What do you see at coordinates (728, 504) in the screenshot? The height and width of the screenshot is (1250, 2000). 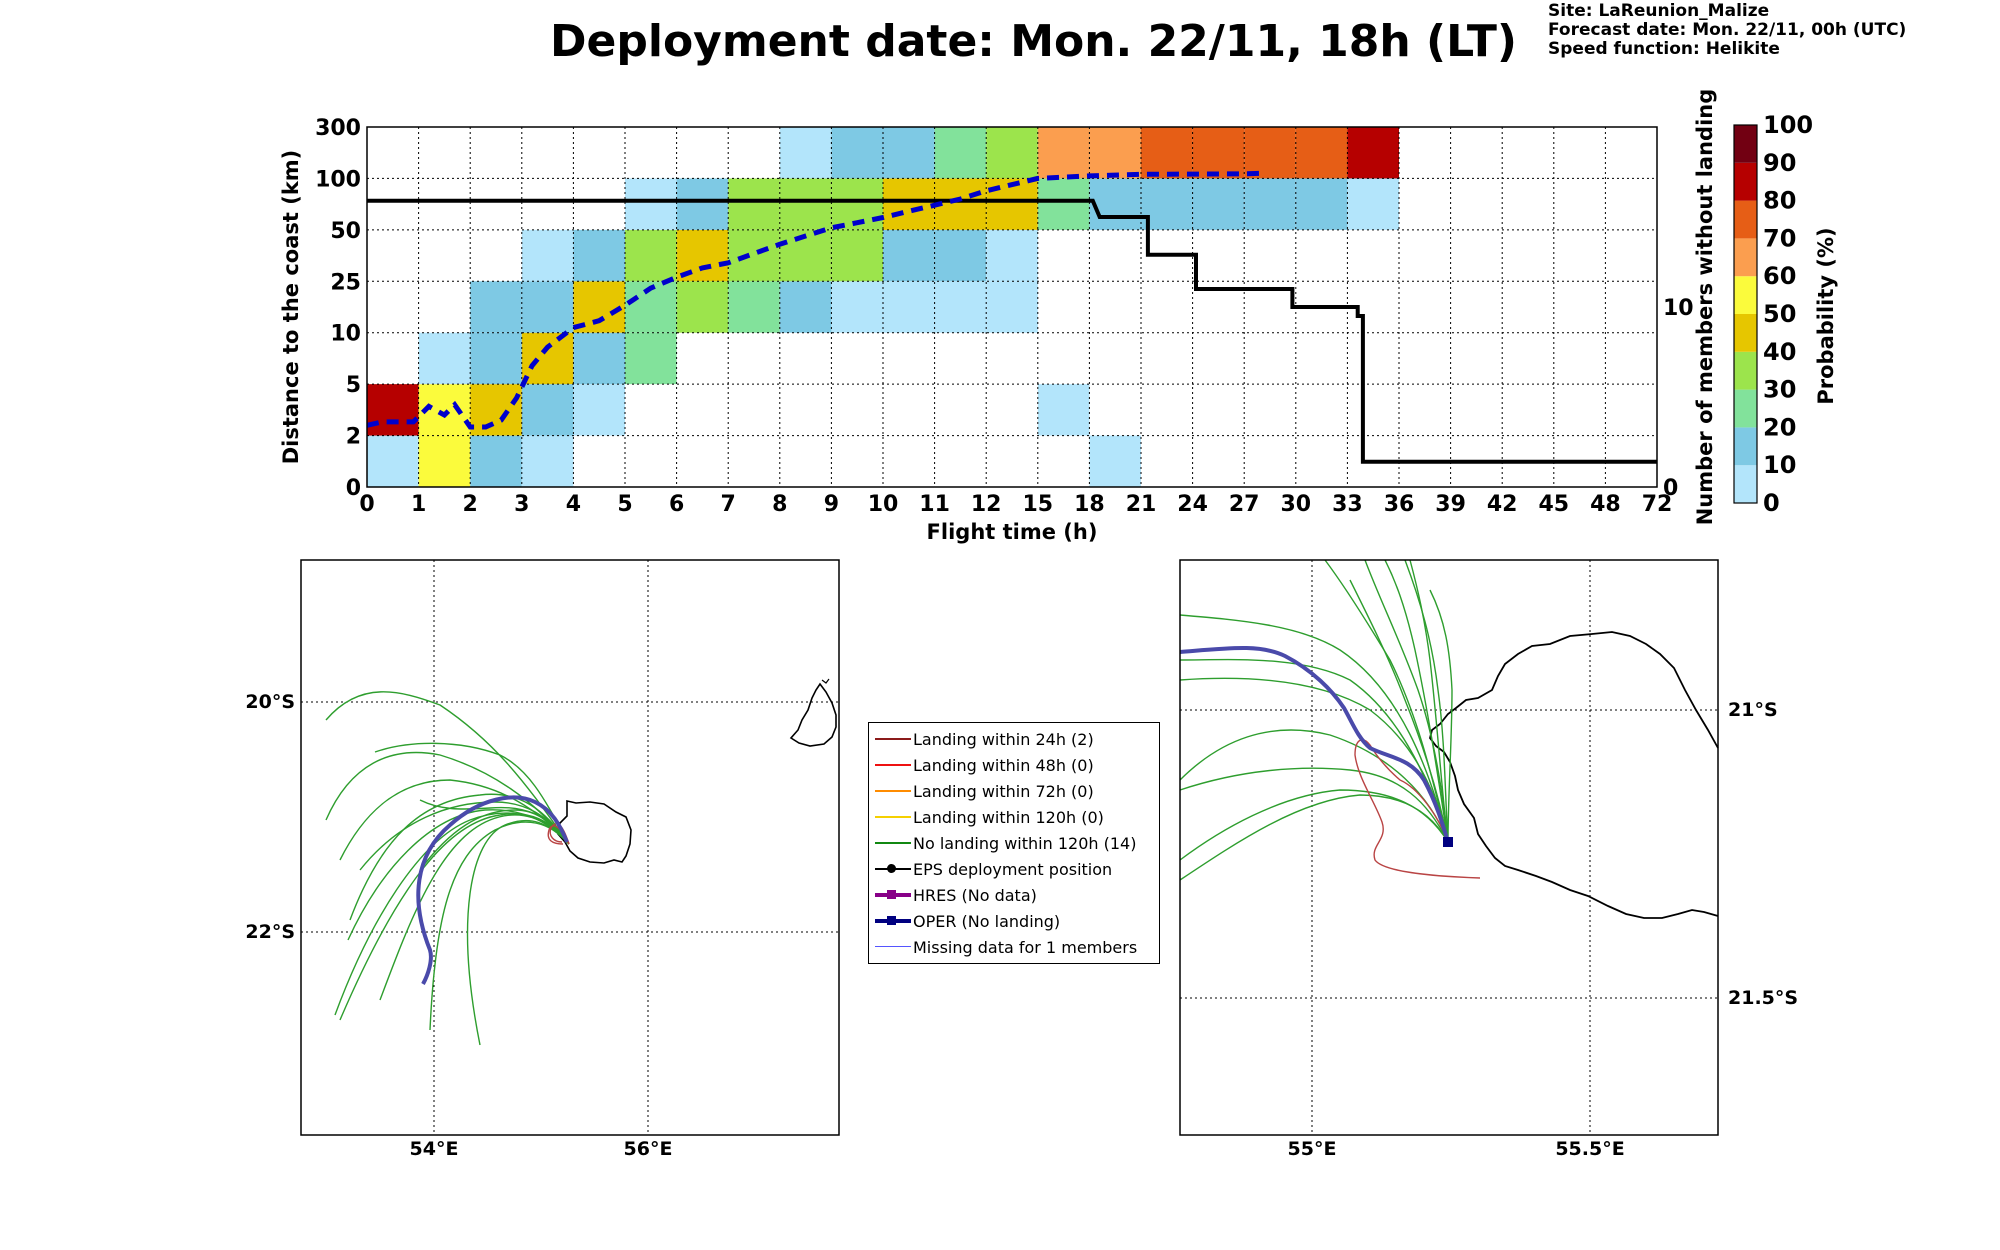 I see `x-tick-label: 7` at bounding box center [728, 504].